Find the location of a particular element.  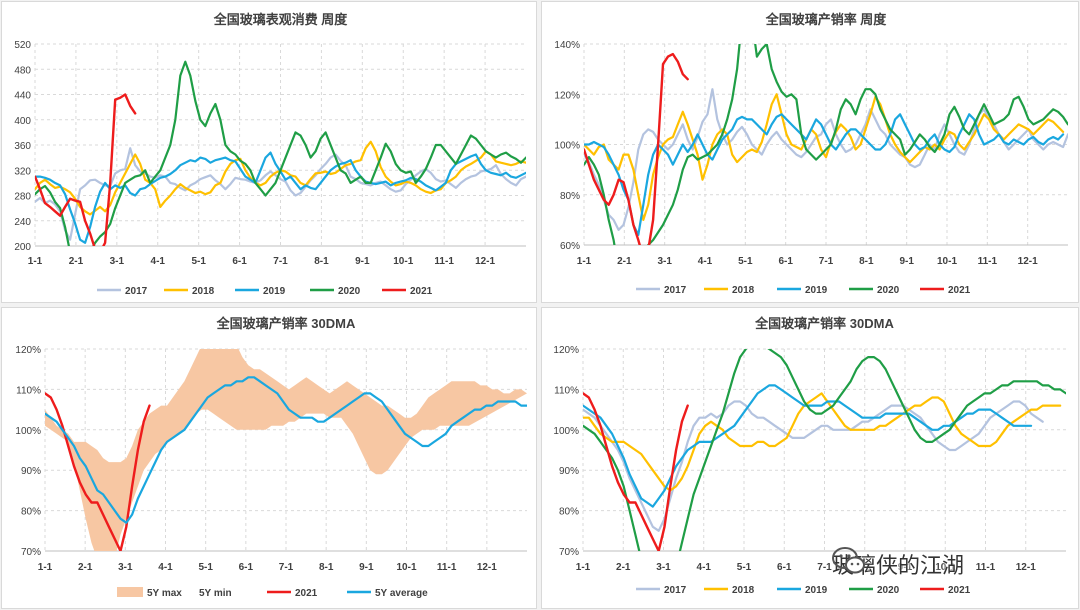

y-tick-label: 400 is located at coordinates (22, 121).